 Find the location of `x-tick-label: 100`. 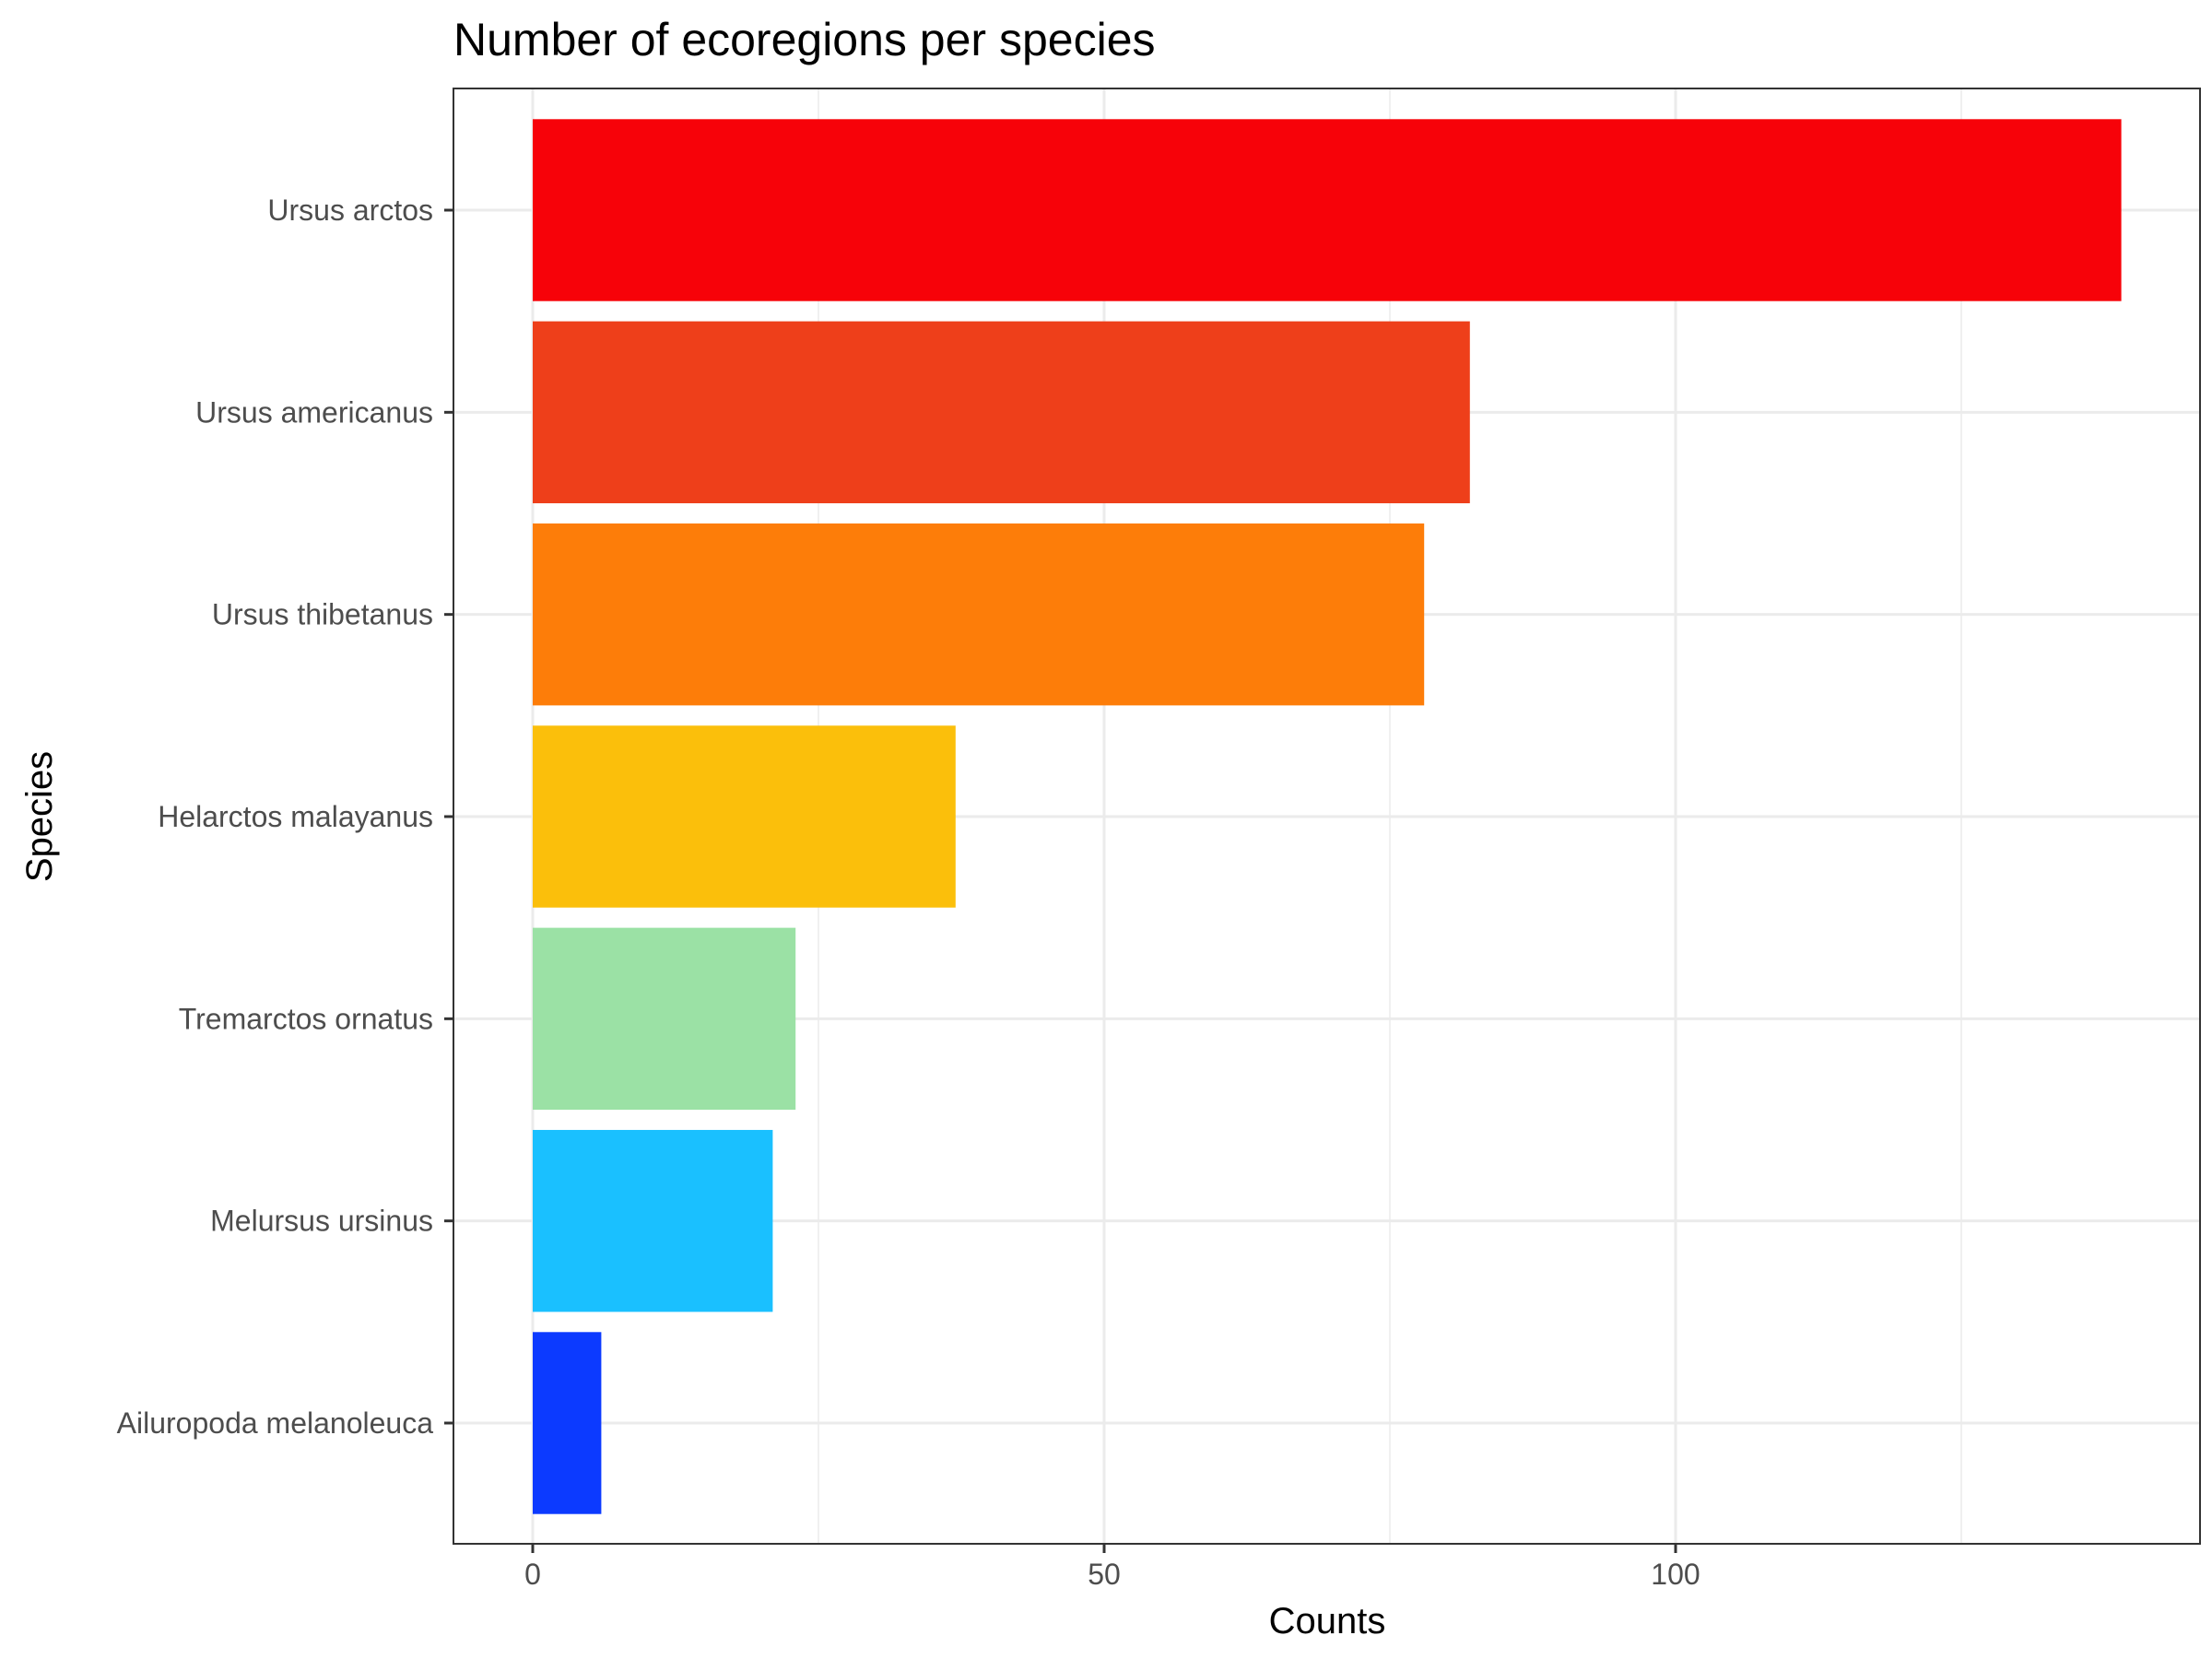

x-tick-label: 100 is located at coordinates (1675, 1574).